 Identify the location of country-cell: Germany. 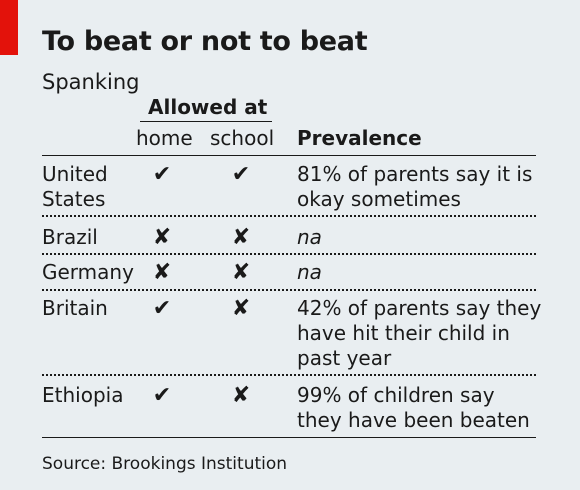
(88, 272).